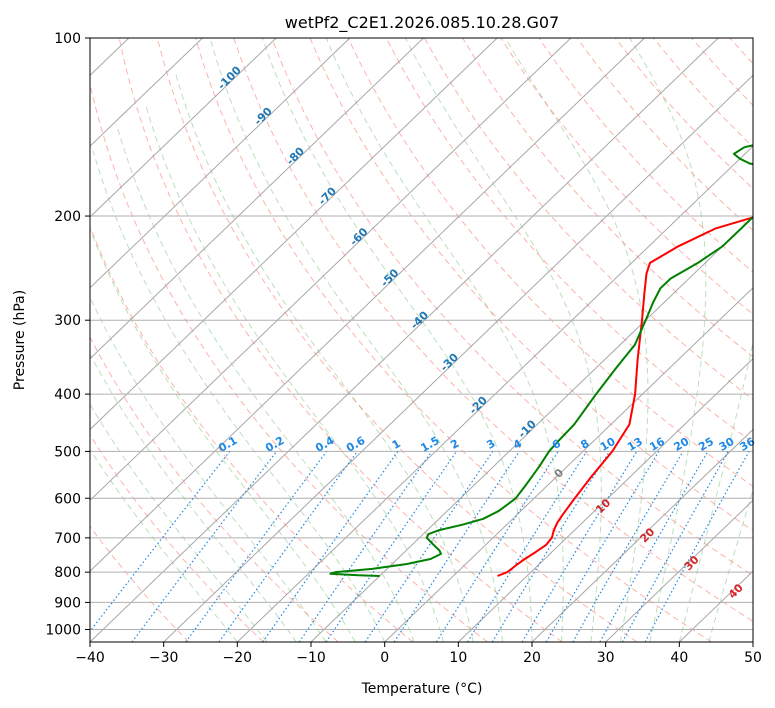  What do you see at coordinates (164, 658) in the screenshot?
I see `x-tick-label: −30` at bounding box center [164, 658].